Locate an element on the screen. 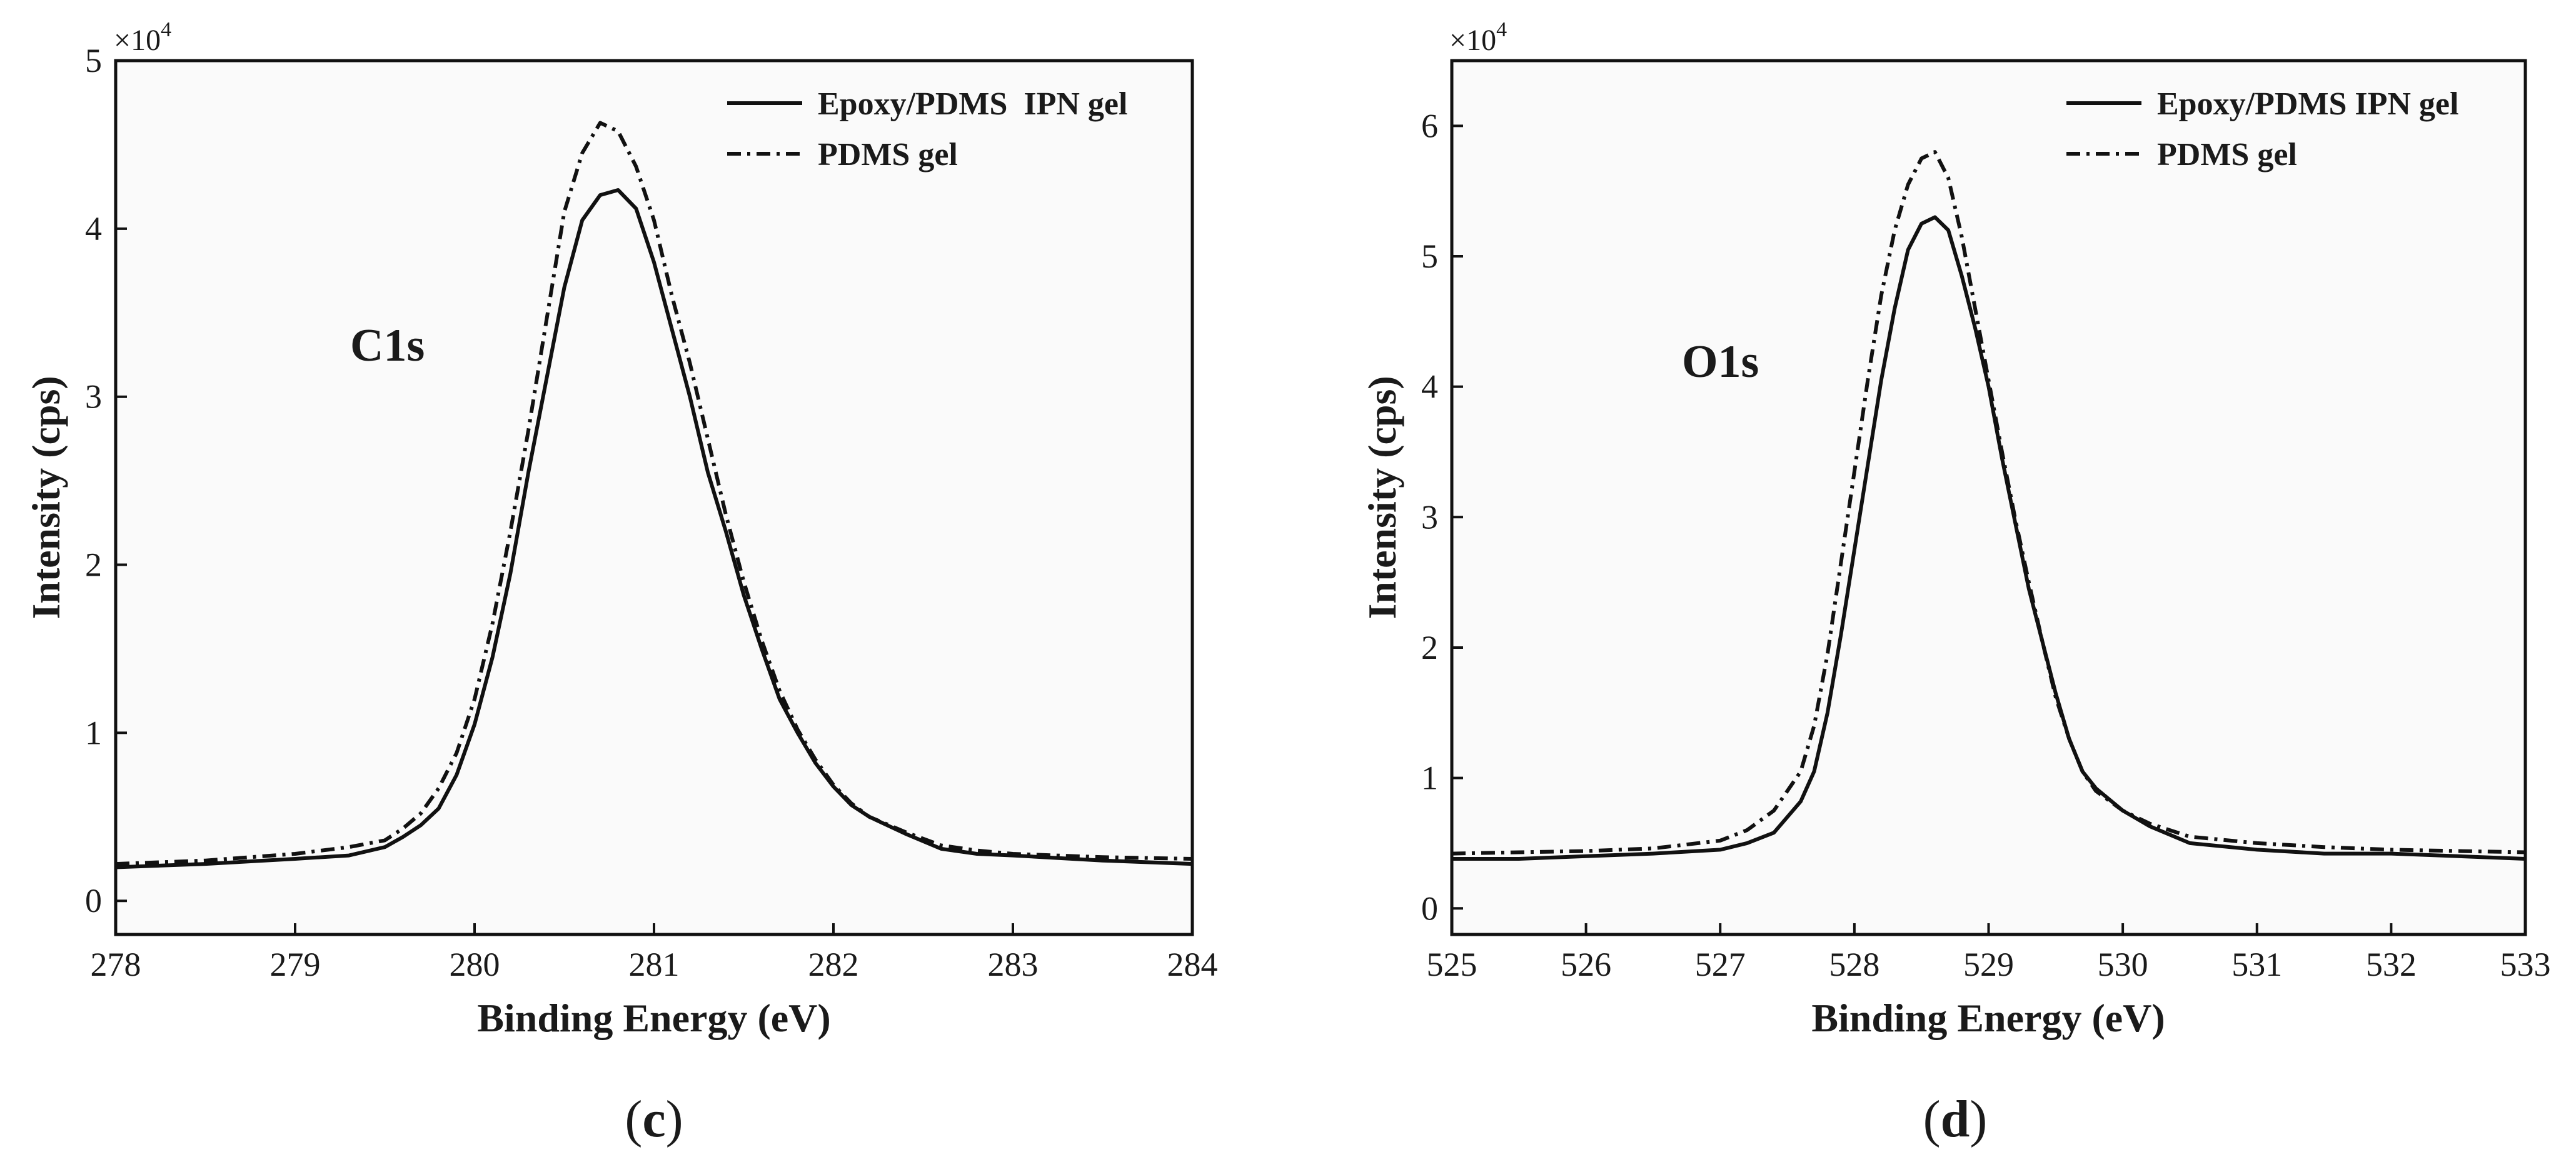  y-multiplier-d: ×10⁴ is located at coordinates (1478, 37).